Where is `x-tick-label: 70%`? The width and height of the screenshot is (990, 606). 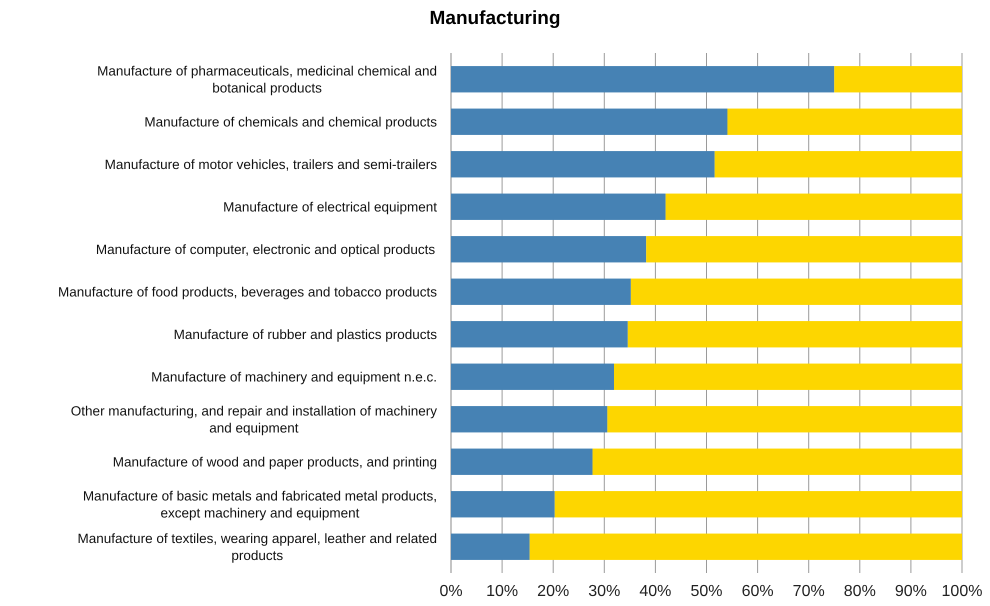 x-tick-label: 70% is located at coordinates (808, 591).